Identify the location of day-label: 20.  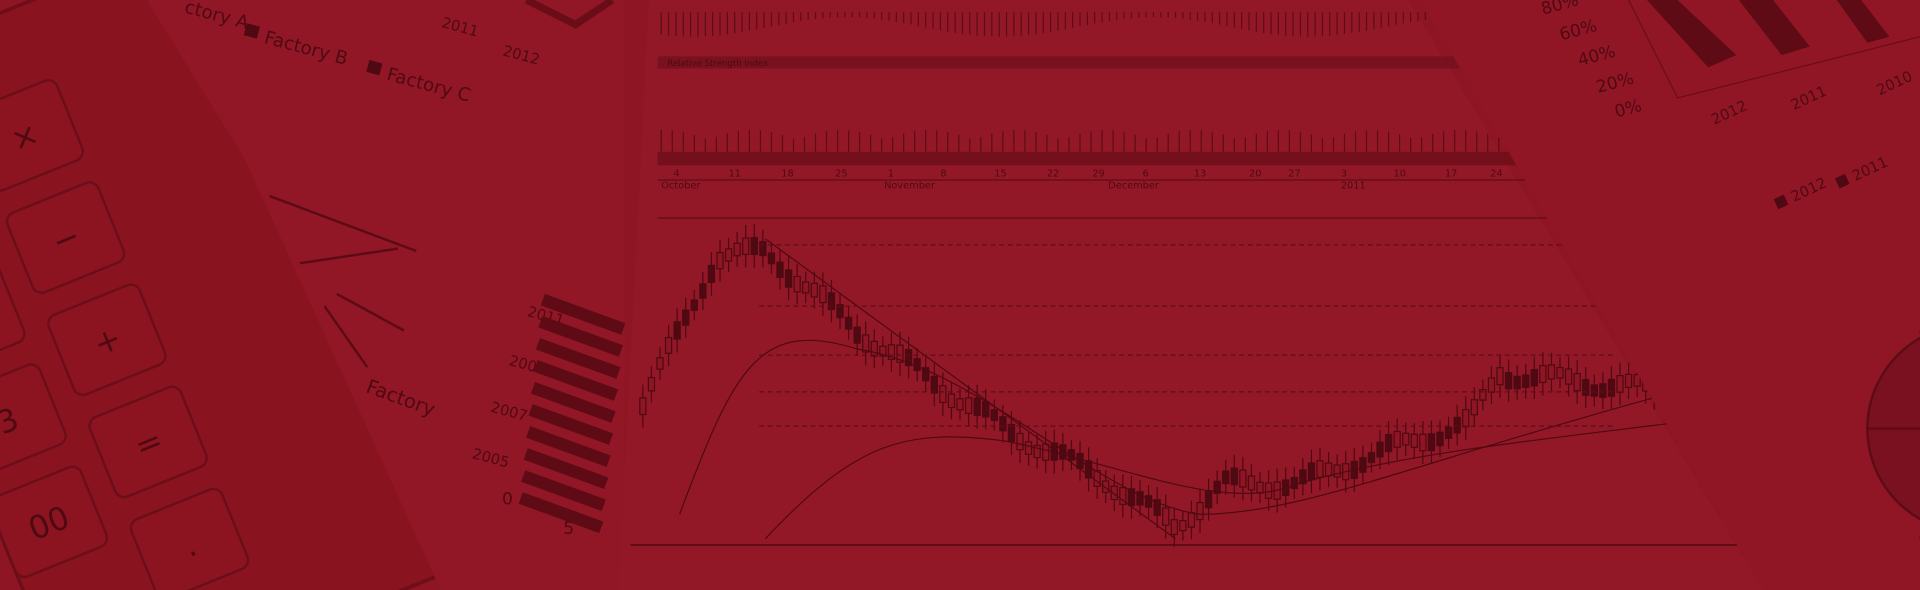
(1255, 173).